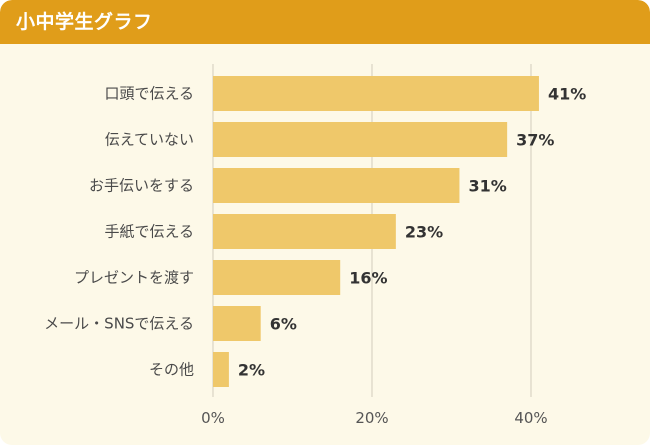  I want to click on category-label: 手紙で伝える, so click(149, 232).